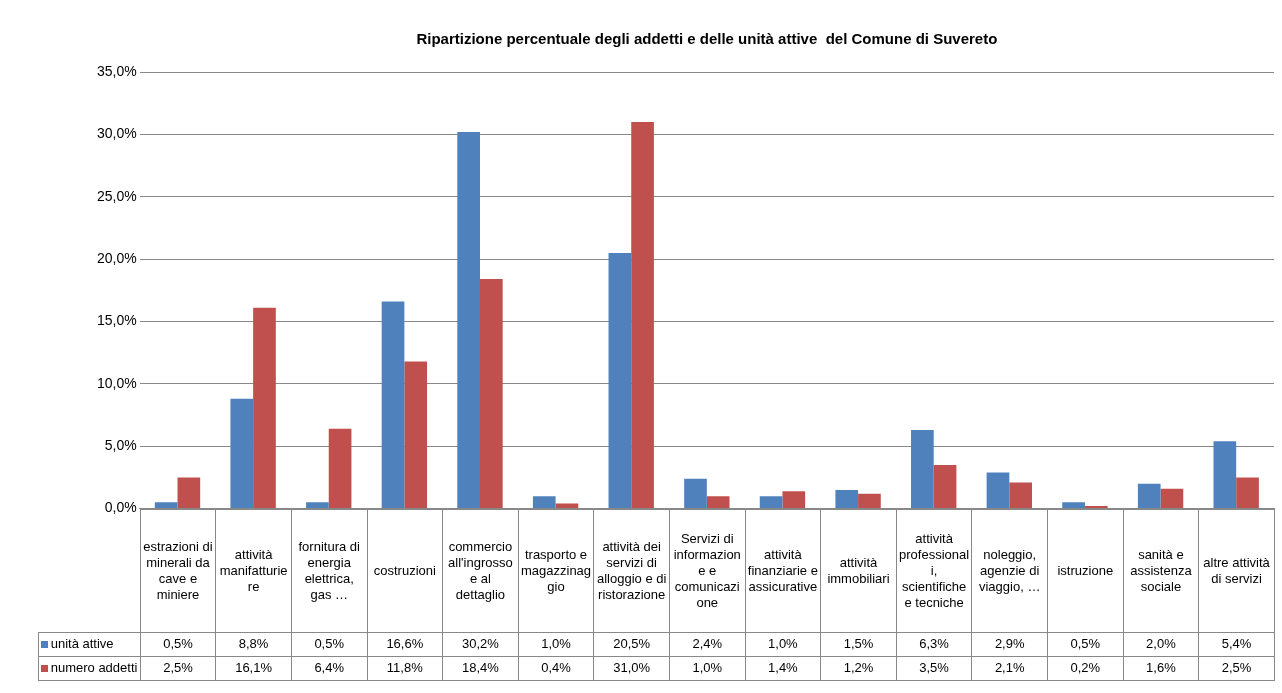 The width and height of the screenshot is (1282, 693). What do you see at coordinates (934, 571) in the screenshot?
I see `x-tick-label: attività professionali, scientifiche e tecniche` at bounding box center [934, 571].